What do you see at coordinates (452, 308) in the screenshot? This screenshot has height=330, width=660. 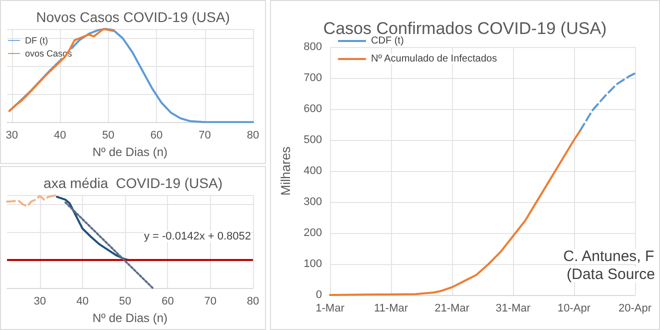 I see `x-tick-label: 21-Mar` at bounding box center [452, 308].